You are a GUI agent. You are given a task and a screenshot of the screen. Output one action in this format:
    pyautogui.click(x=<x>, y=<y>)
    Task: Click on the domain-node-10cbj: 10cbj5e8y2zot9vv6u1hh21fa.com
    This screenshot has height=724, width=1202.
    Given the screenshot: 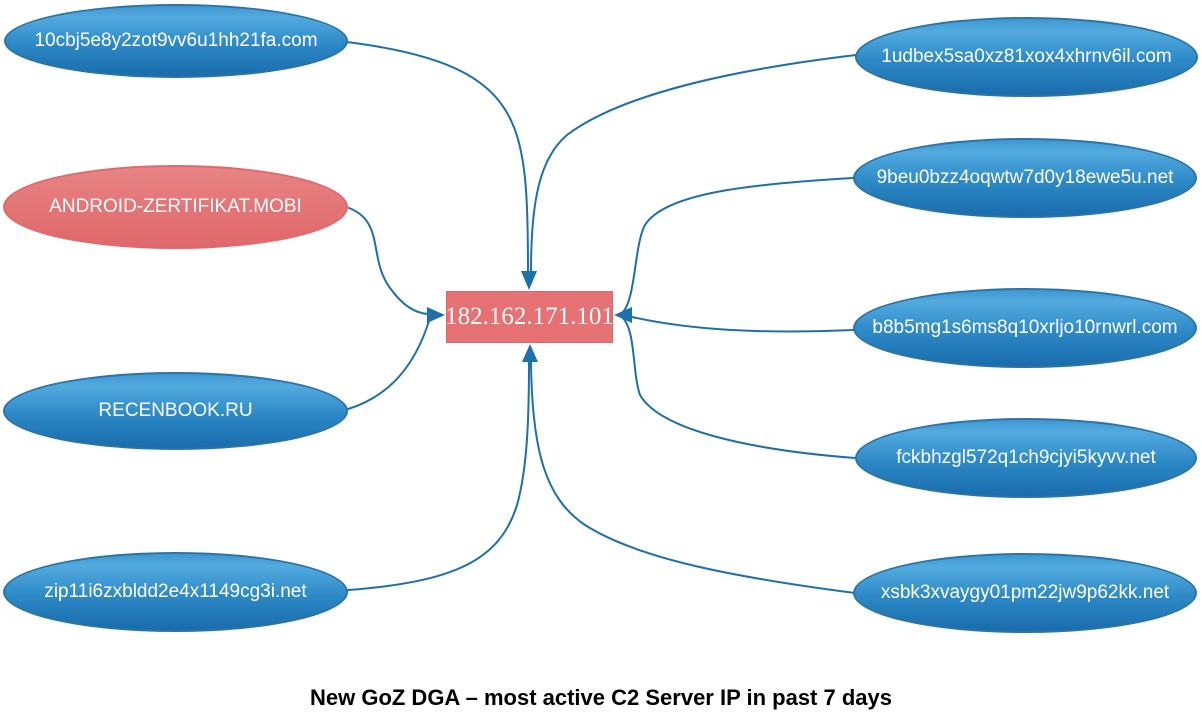 What is the action you would take?
    pyautogui.click(x=176, y=41)
    